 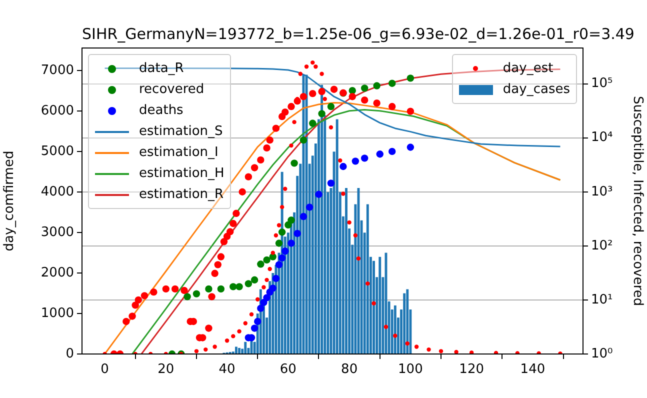 What do you see at coordinates (602, 84) in the screenshot?
I see `y2-tick-label: 10⁵` at bounding box center [602, 84].